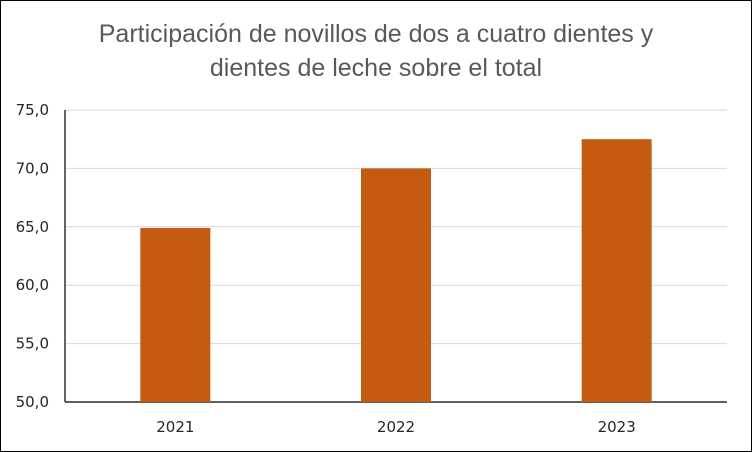 Image resolution: width=752 pixels, height=452 pixels. Describe the element at coordinates (396, 427) in the screenshot. I see `x-tick-label: 2022` at that location.